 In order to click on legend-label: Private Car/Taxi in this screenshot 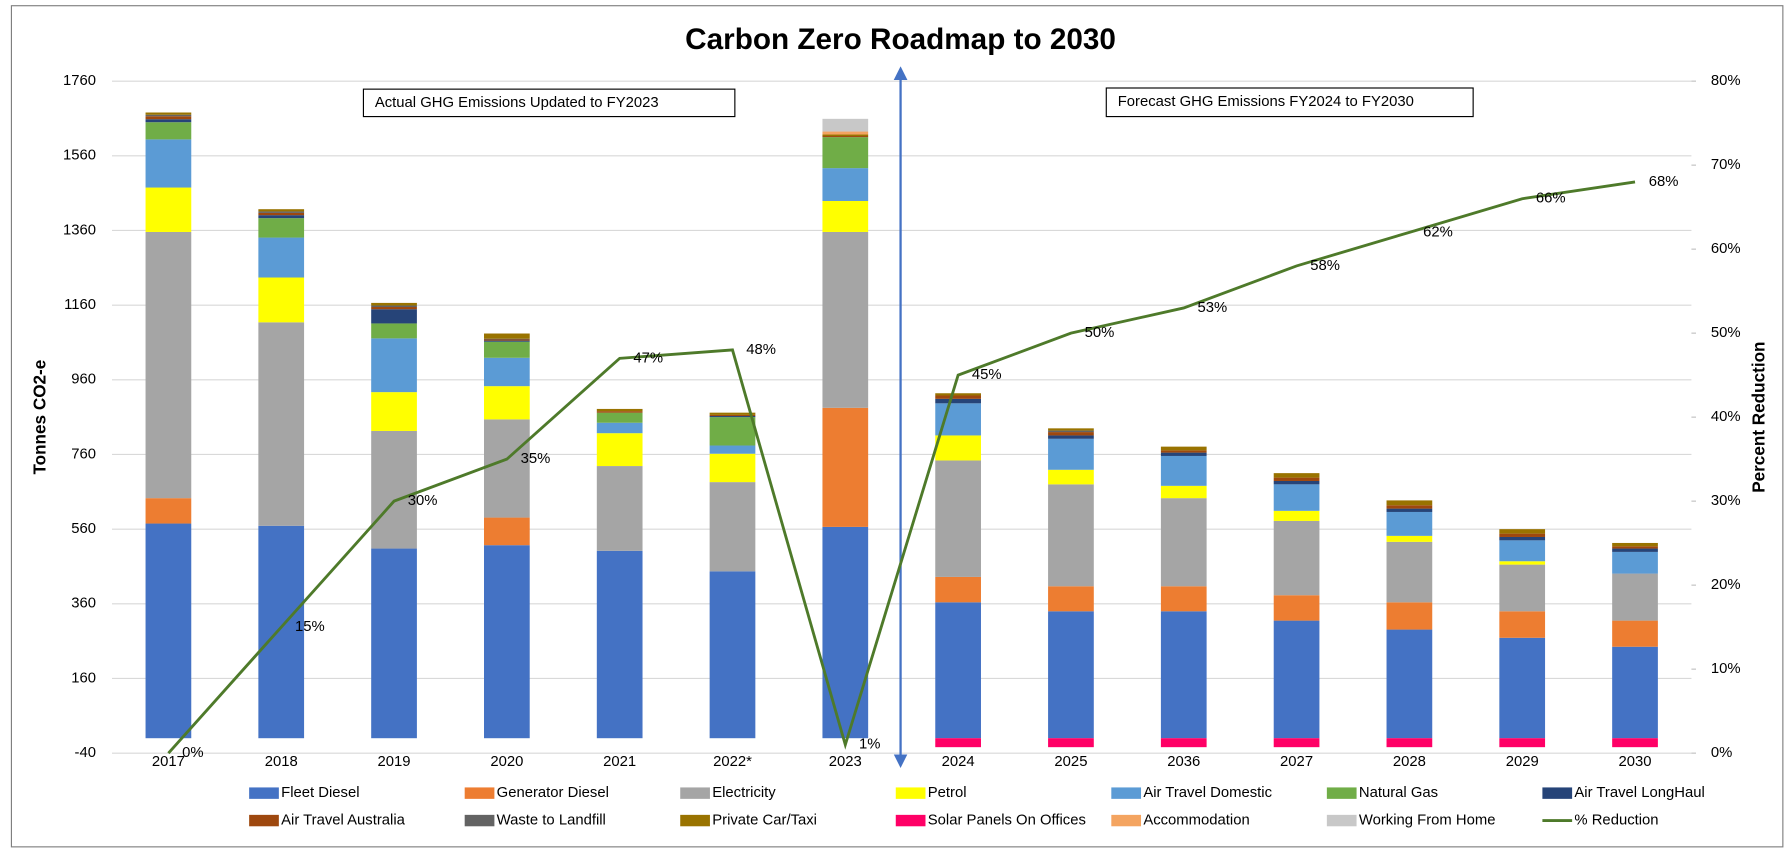, I will do `click(764, 820)`.